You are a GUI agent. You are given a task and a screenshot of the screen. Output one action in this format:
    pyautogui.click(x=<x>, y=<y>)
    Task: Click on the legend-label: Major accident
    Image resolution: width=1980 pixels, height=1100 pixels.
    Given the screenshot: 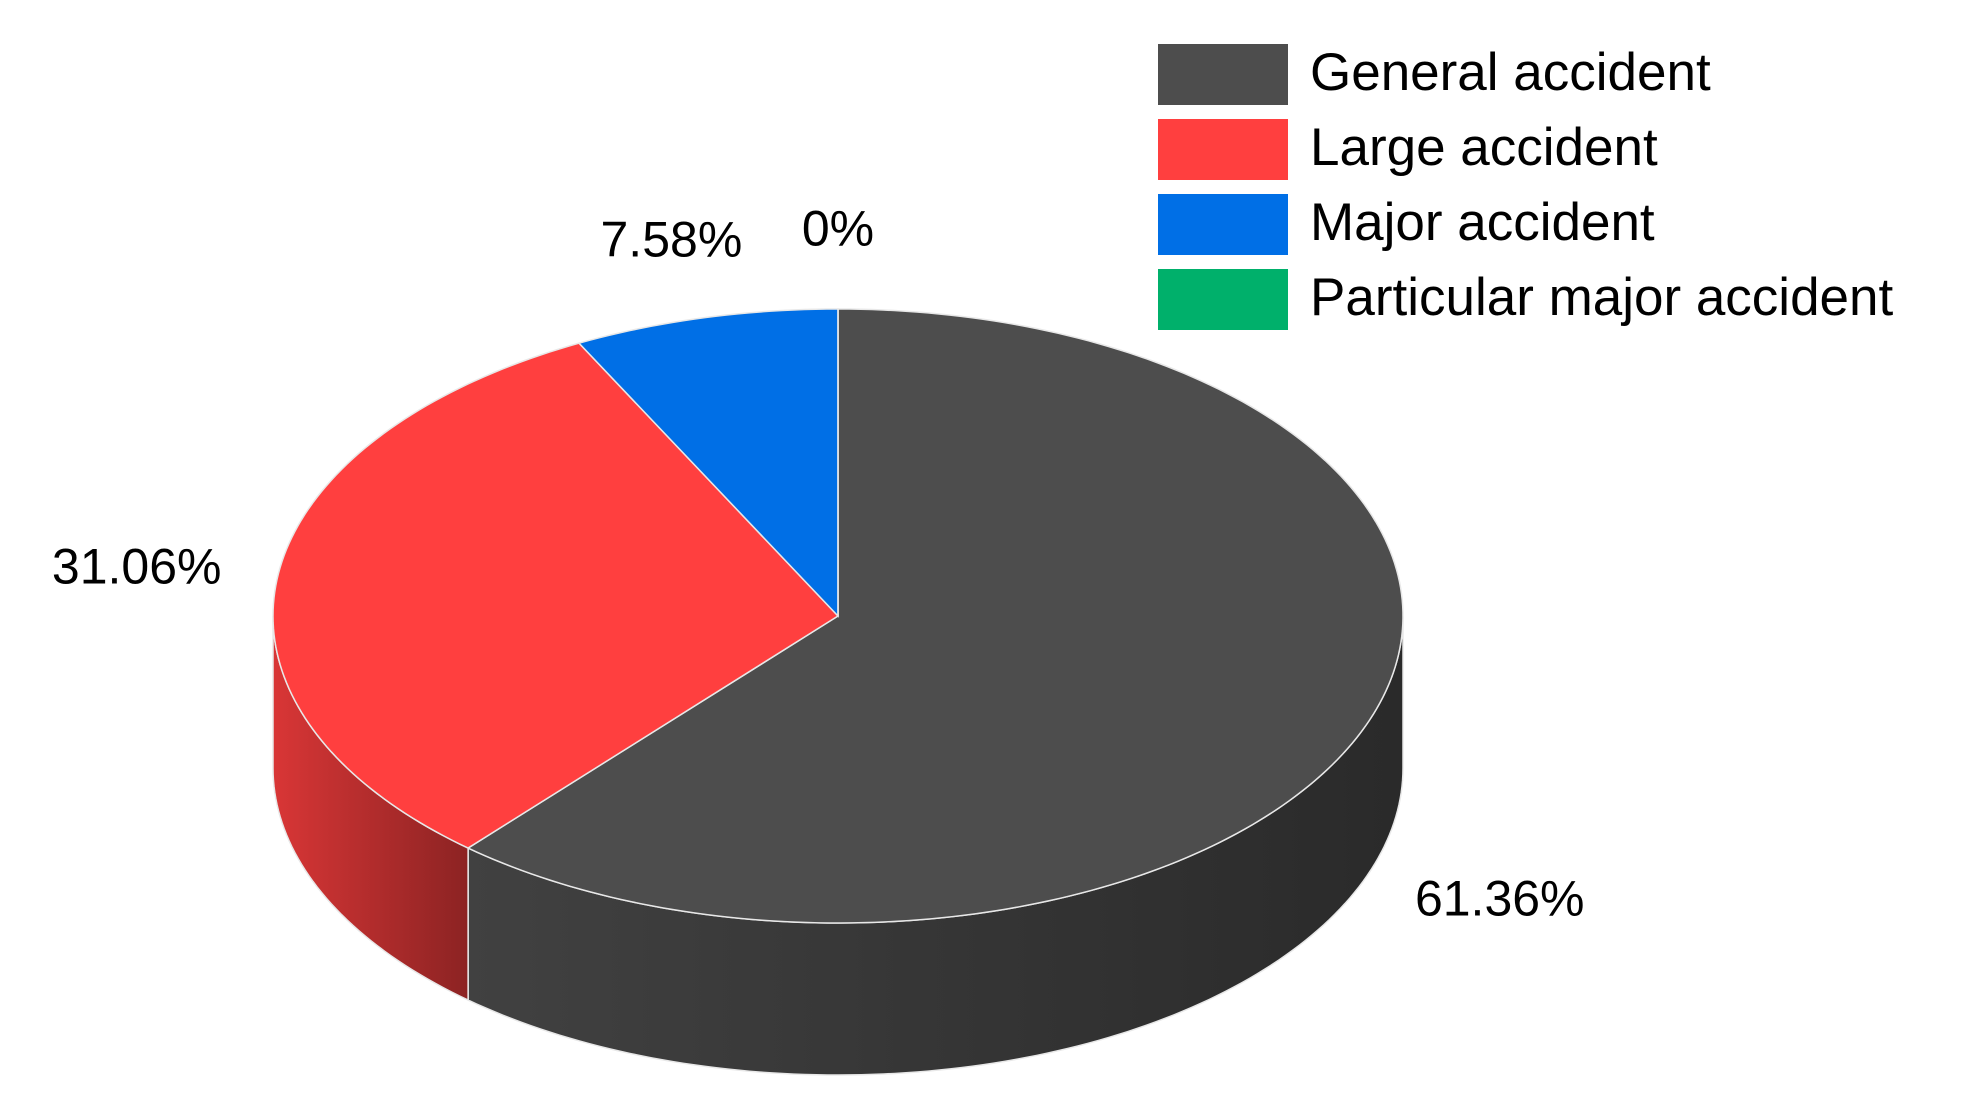 What is the action you would take?
    pyautogui.click(x=1482, y=222)
    